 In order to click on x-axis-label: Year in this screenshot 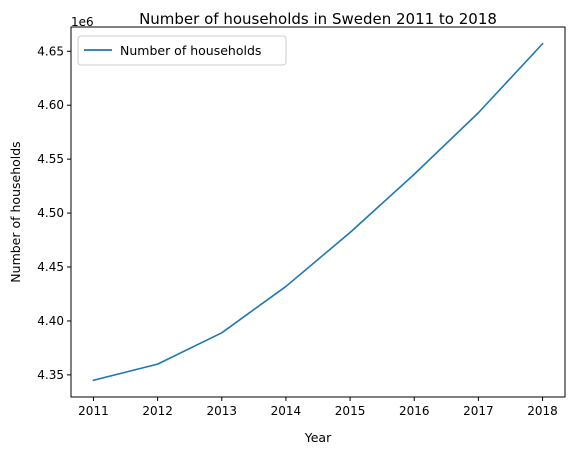, I will do `click(318, 437)`.